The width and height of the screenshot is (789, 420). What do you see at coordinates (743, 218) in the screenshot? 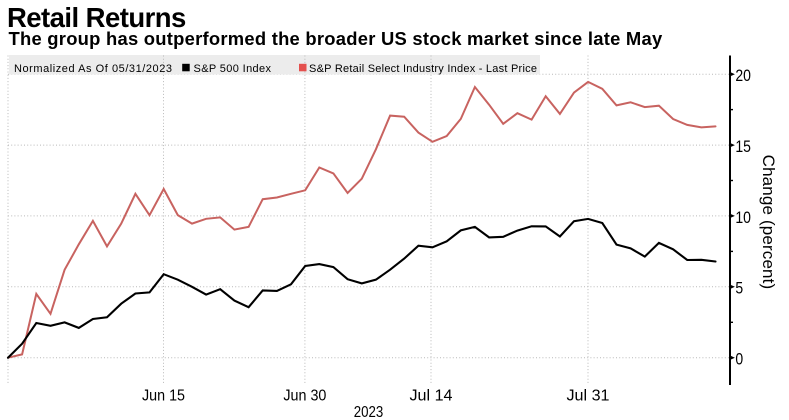
I see `svg-text: 10` at bounding box center [743, 218].